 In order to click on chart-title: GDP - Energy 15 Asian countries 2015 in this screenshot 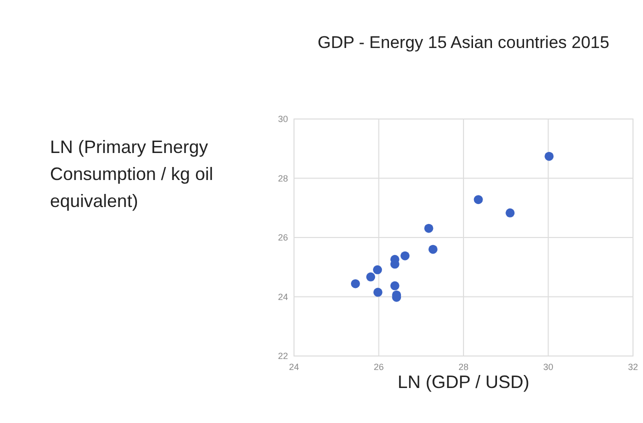, I will do `click(464, 42)`.